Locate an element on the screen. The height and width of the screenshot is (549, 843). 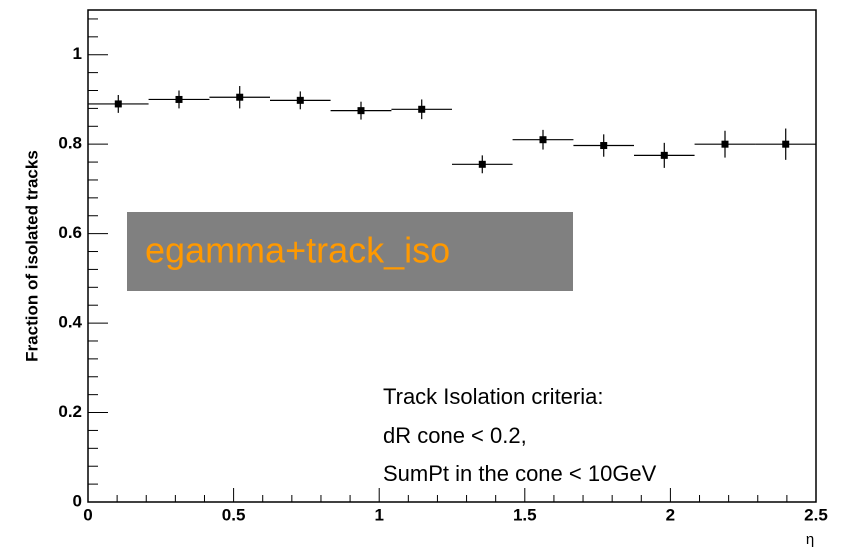
y-tick-label: 0.4 is located at coordinates (70, 322).